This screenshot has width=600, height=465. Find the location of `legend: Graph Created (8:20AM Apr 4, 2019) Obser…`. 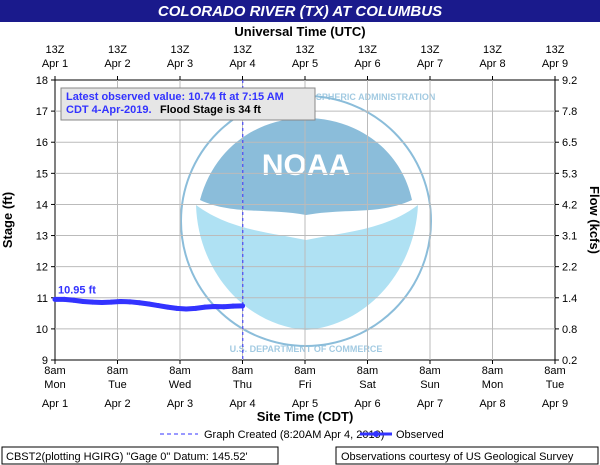

legend: Graph Created (8:20AM Apr 4, 2019) Obser… is located at coordinates (302, 435).